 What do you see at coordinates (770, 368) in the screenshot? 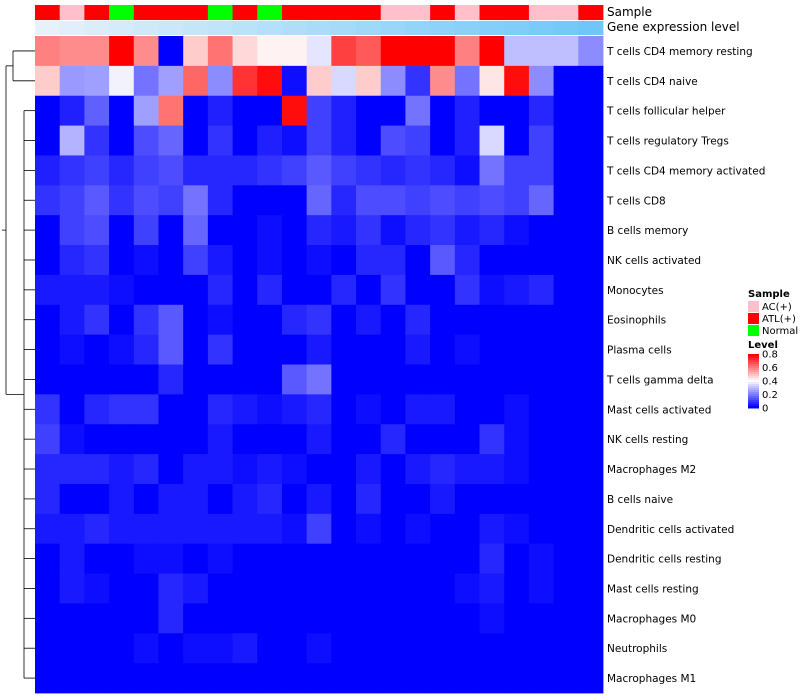
I see `legend-level-tick: 0.6` at bounding box center [770, 368].